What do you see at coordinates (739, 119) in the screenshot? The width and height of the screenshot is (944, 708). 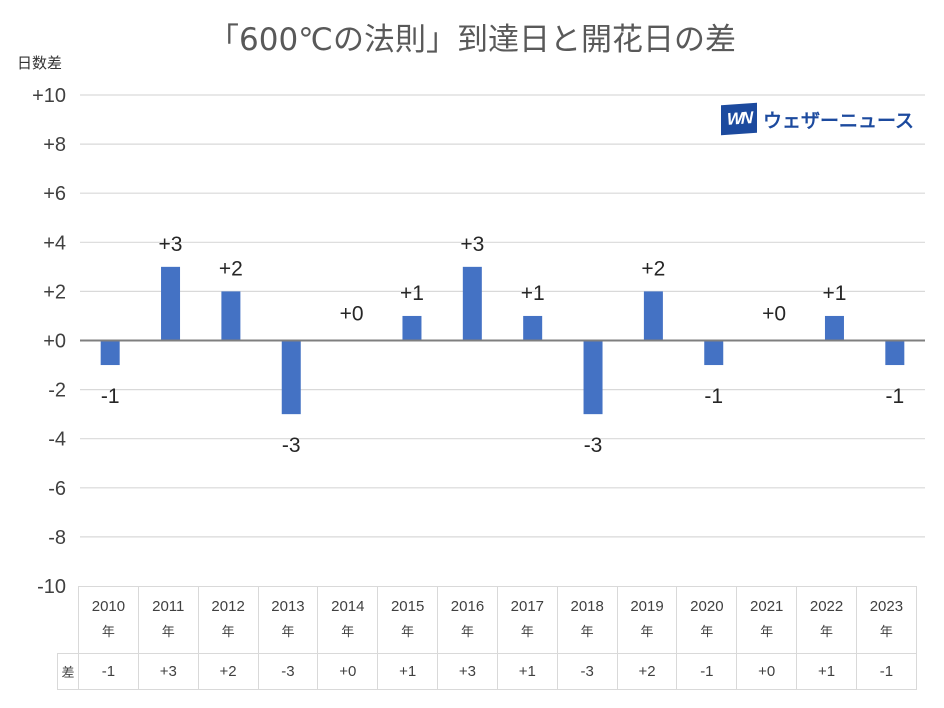 I see `logo-mark: WN` at bounding box center [739, 119].